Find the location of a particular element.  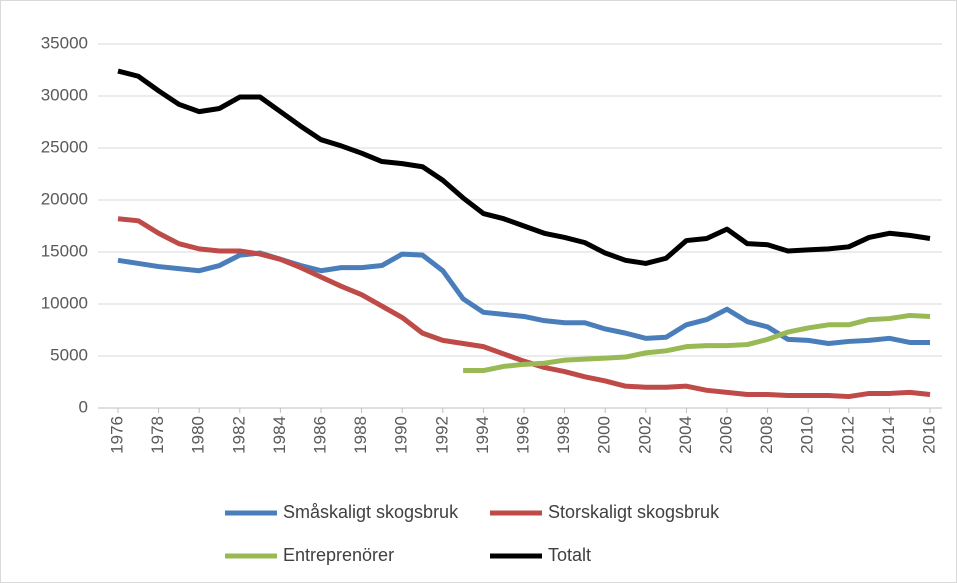

x-tick-label: 1980 is located at coordinates (198, 435).